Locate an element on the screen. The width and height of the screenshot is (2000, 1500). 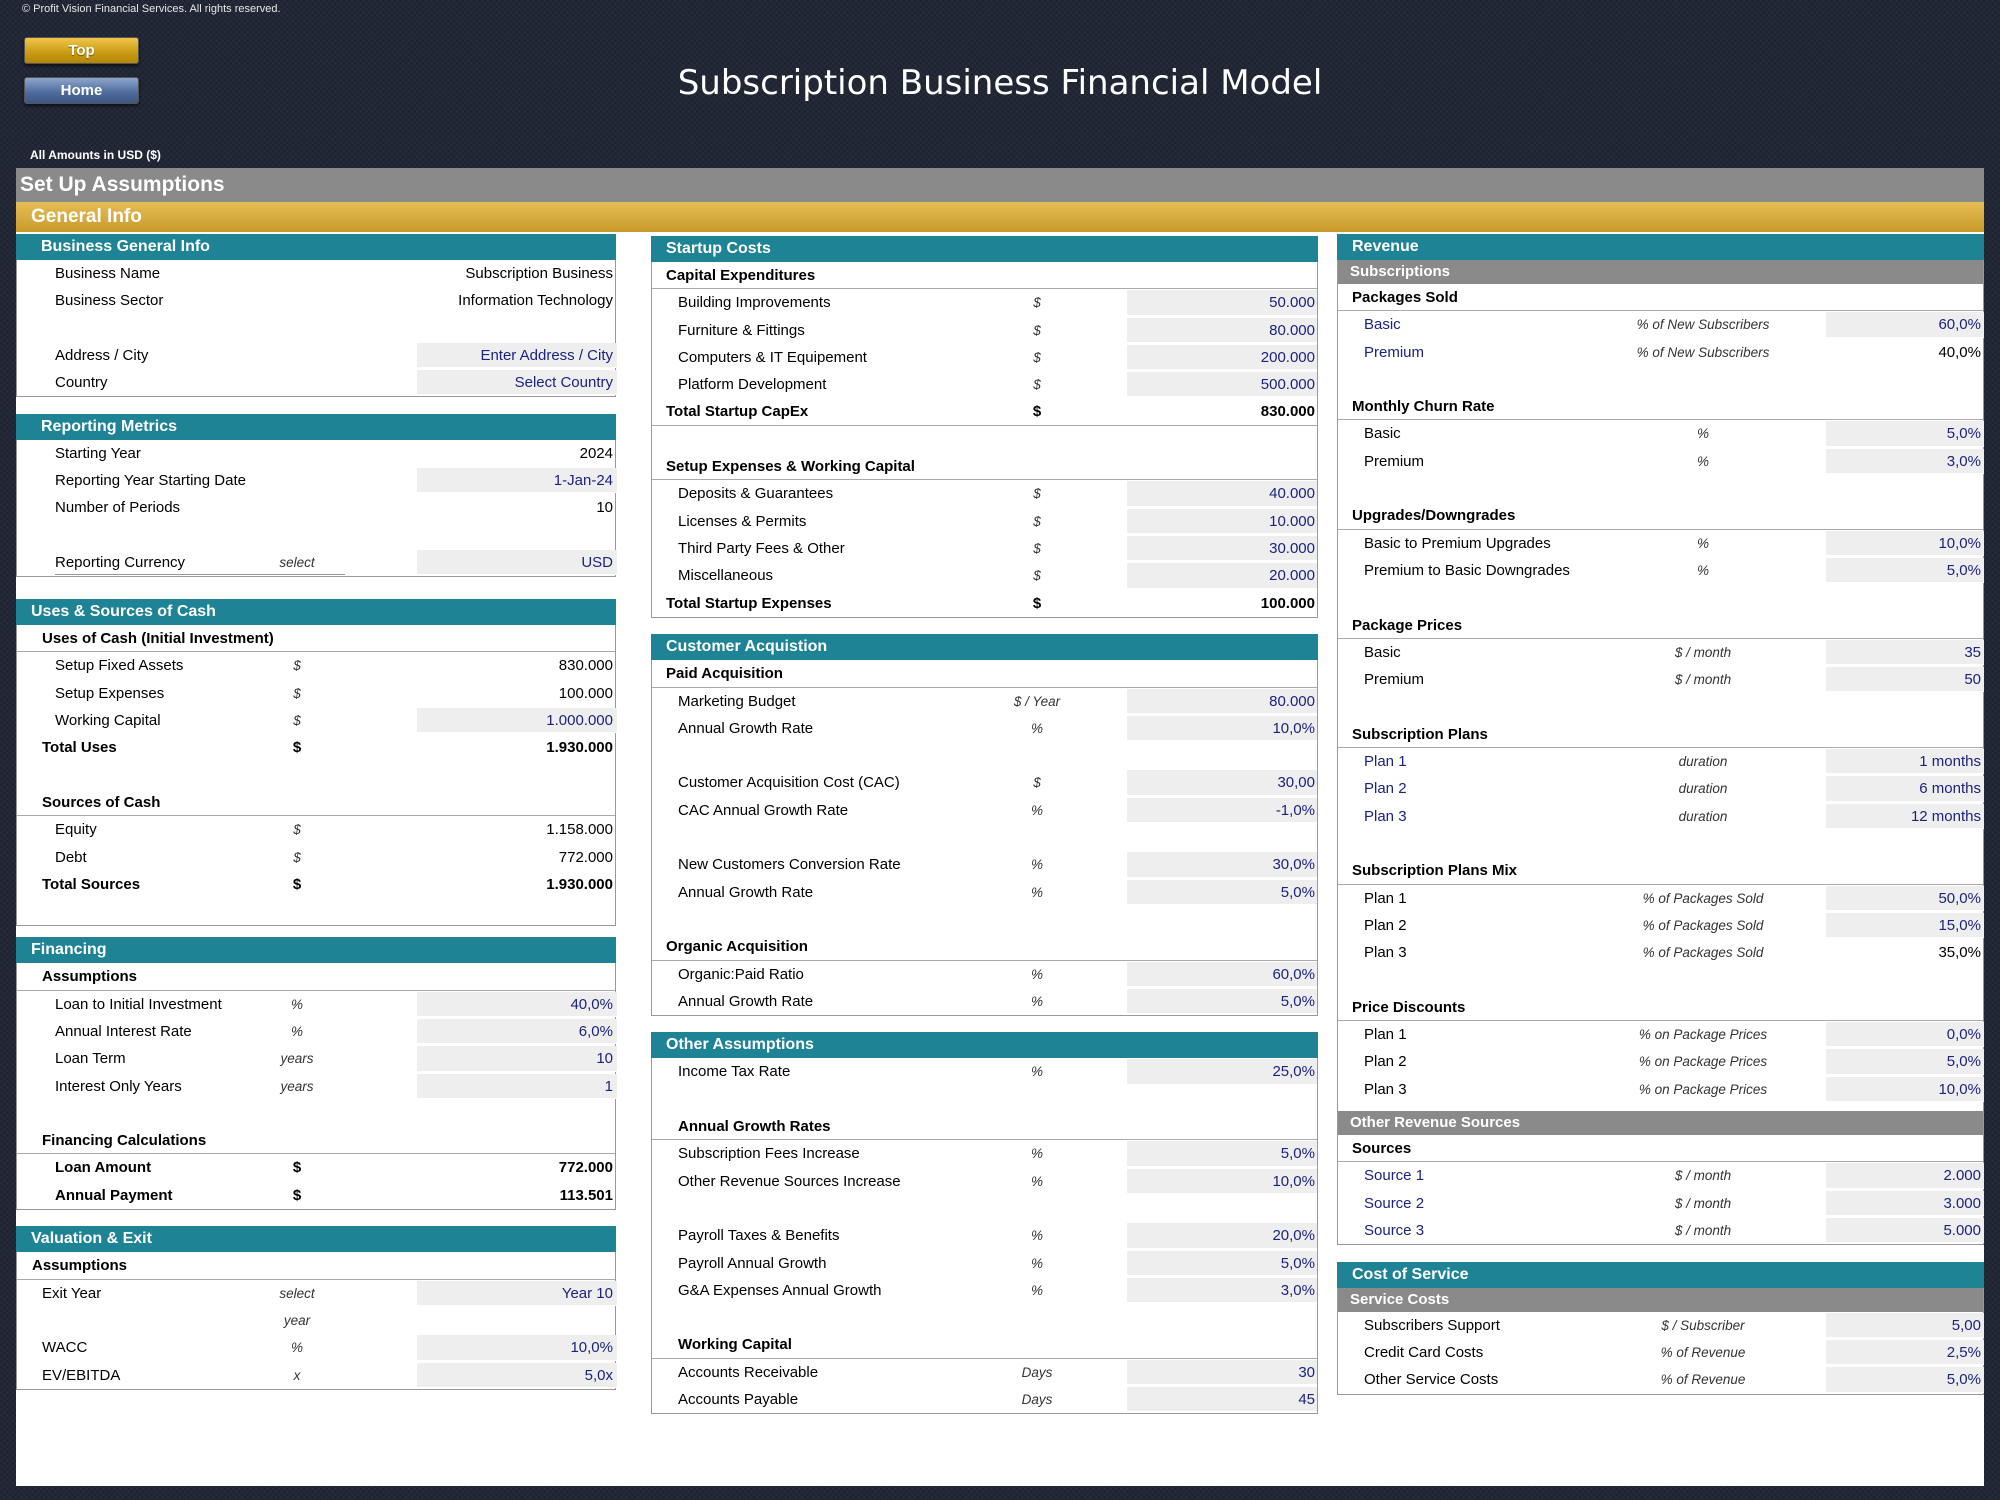
paid-c-1-input-box is located at coordinates (1222, 865).